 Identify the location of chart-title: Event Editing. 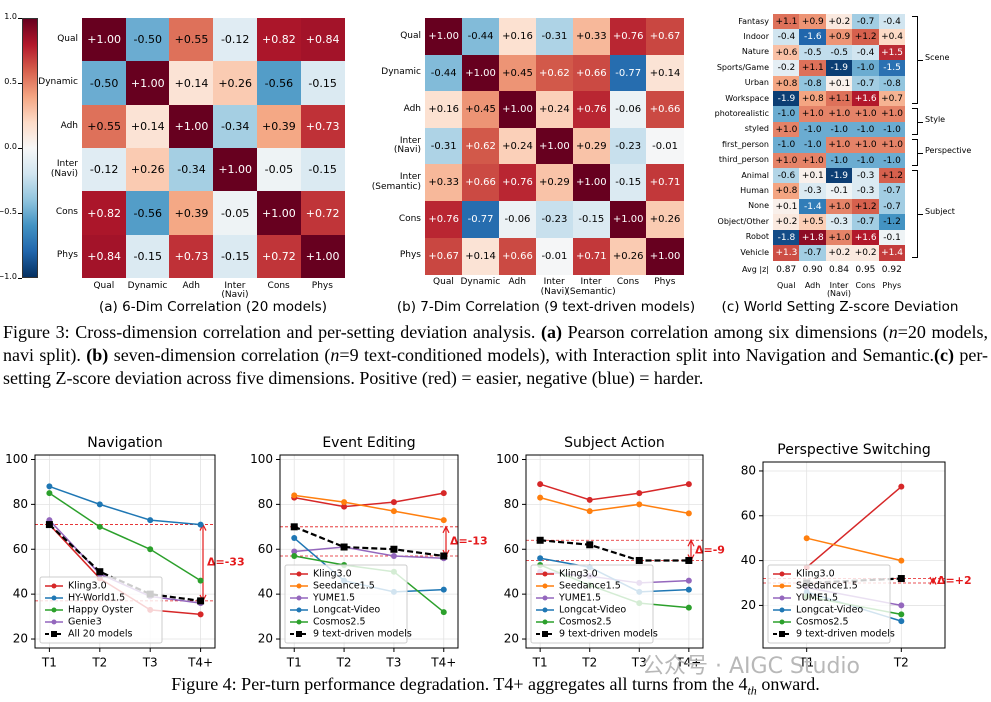
(368, 443).